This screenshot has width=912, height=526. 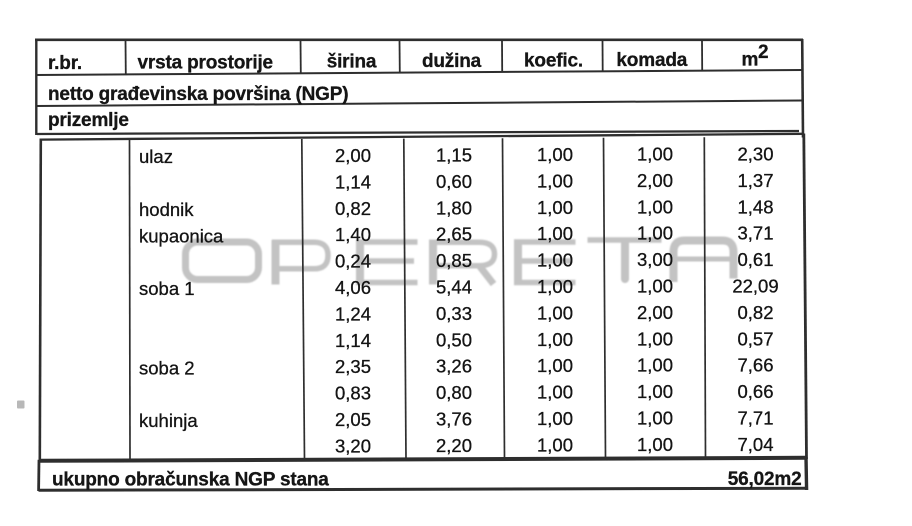 I want to click on svg-text: r.br., so click(x=65, y=63).